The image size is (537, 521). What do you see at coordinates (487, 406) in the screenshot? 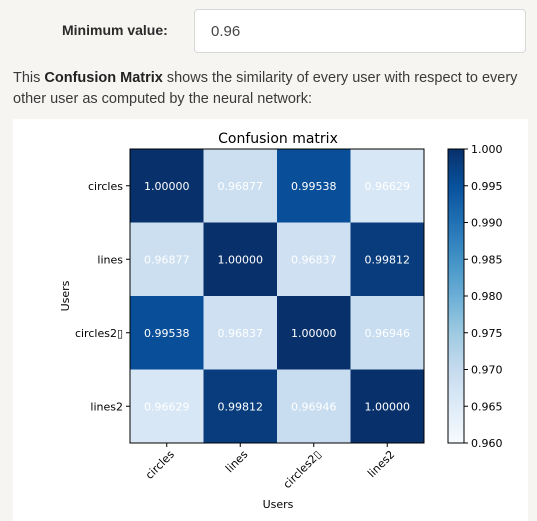
I see `colorbar-tick-label: 0.965` at bounding box center [487, 406].